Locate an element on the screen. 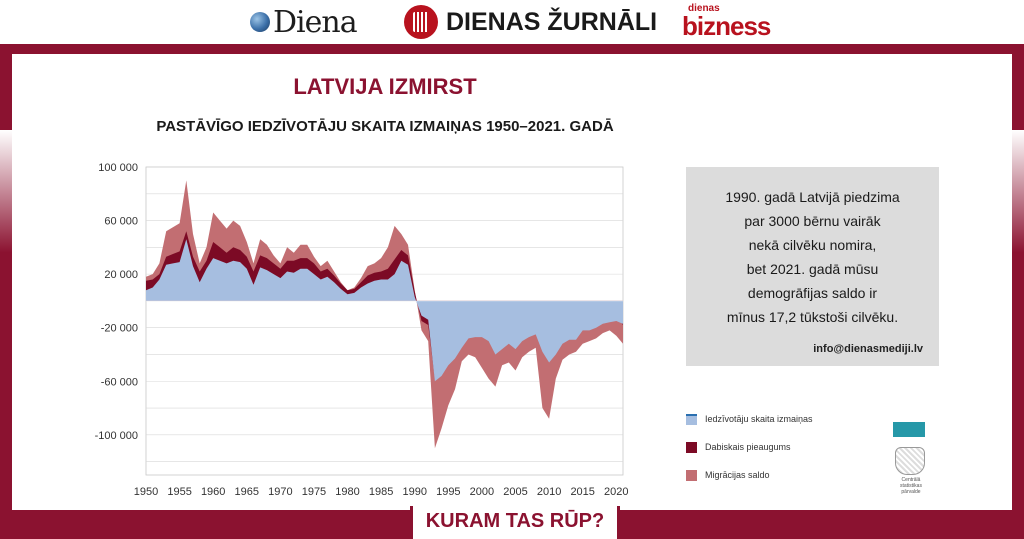 This screenshot has height=539, width=1024. frame-fade-right is located at coordinates (1018, 334).